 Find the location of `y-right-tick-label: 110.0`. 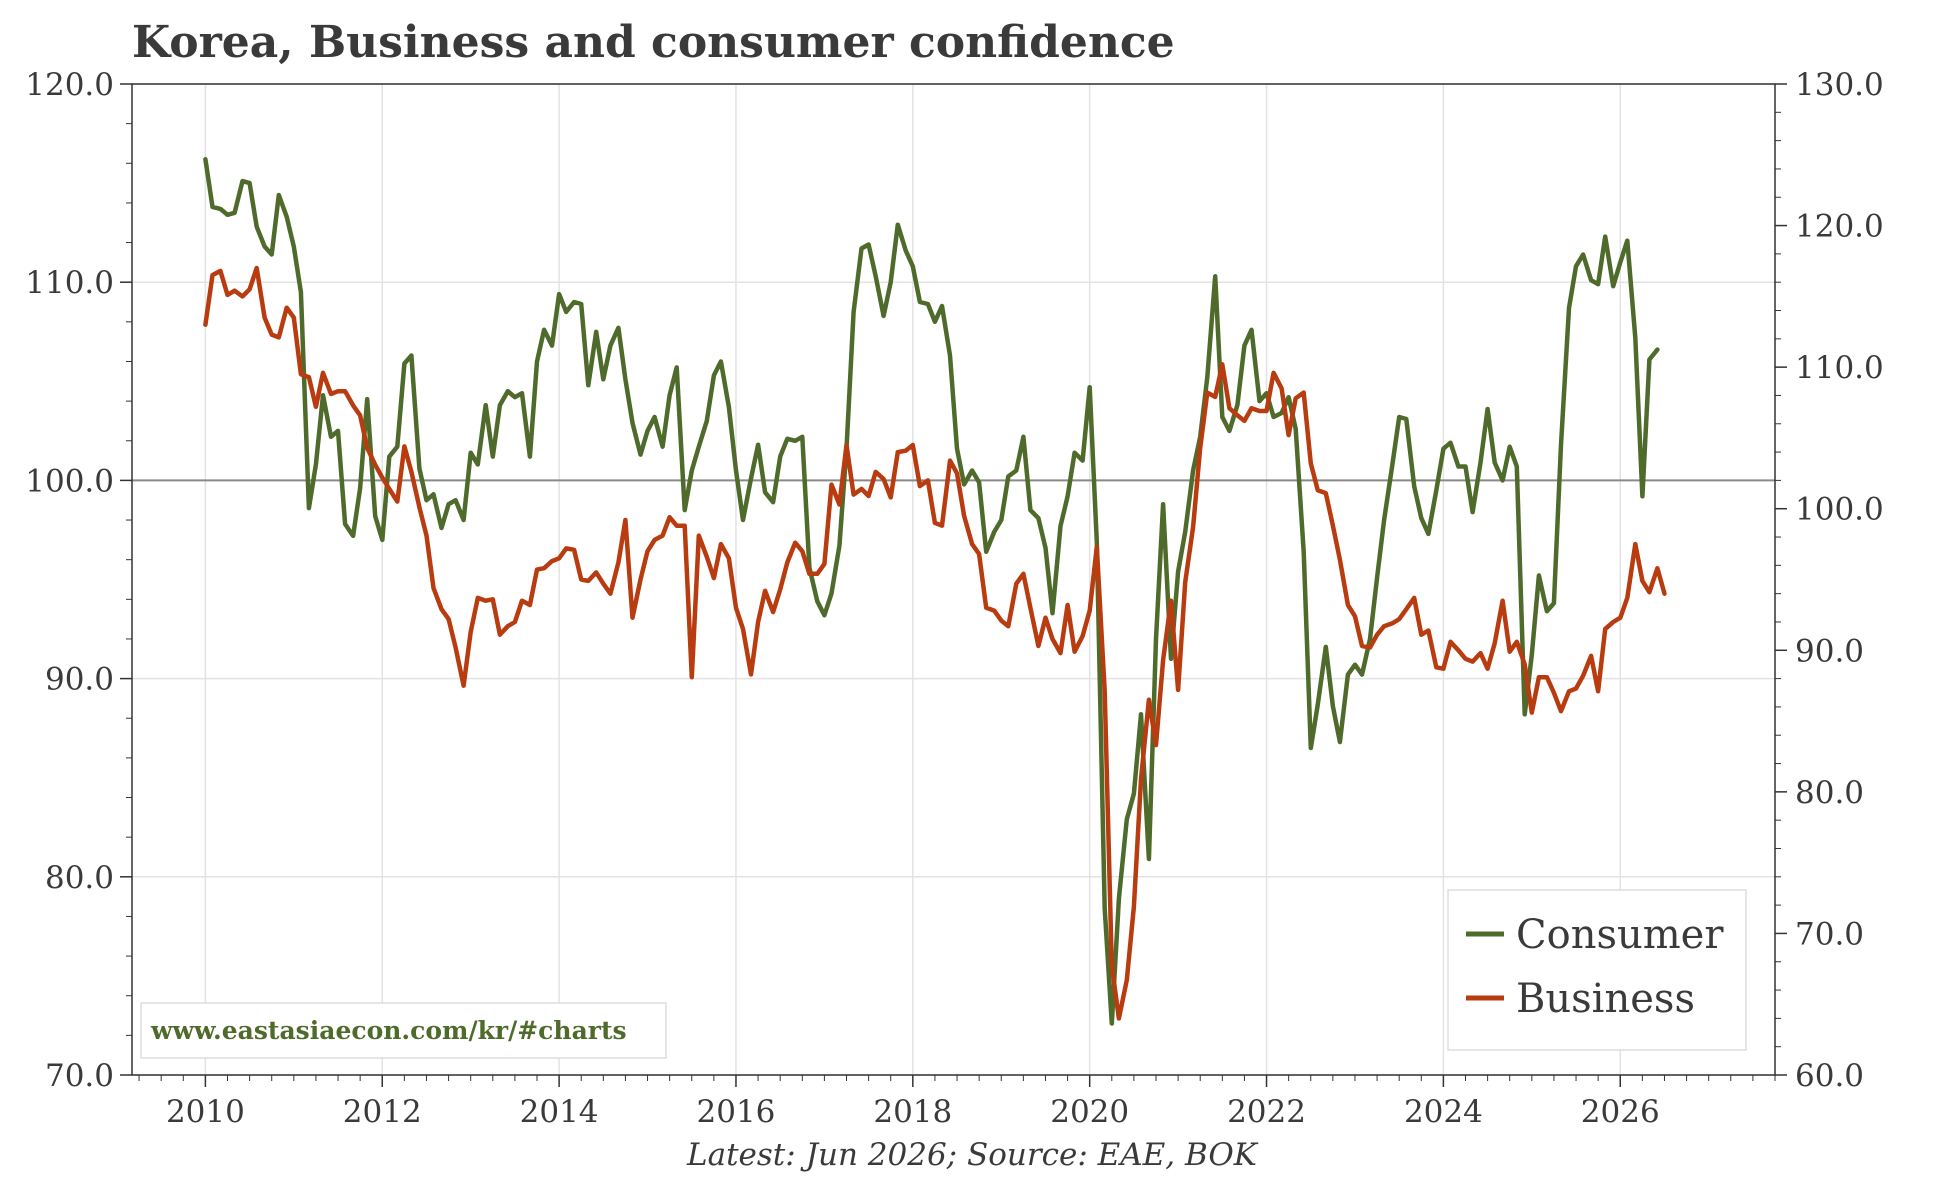

y-right-tick-label: 110.0 is located at coordinates (1839, 368).